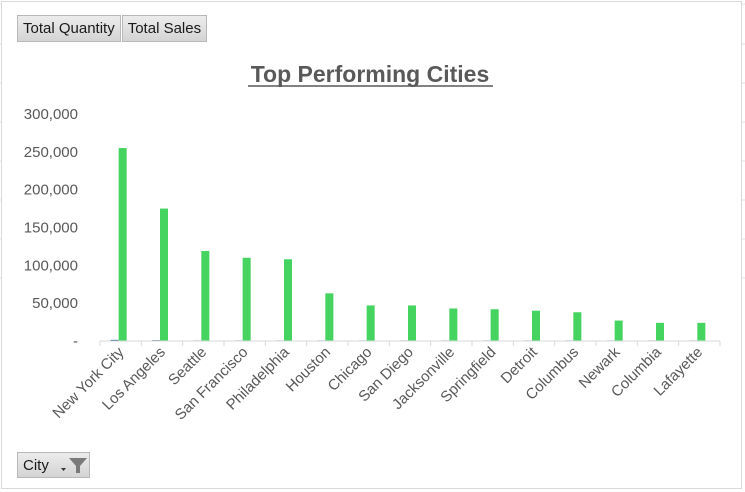  Describe the element at coordinates (164, 28) in the screenshot. I see `total-sales-button: Total Sales` at that location.